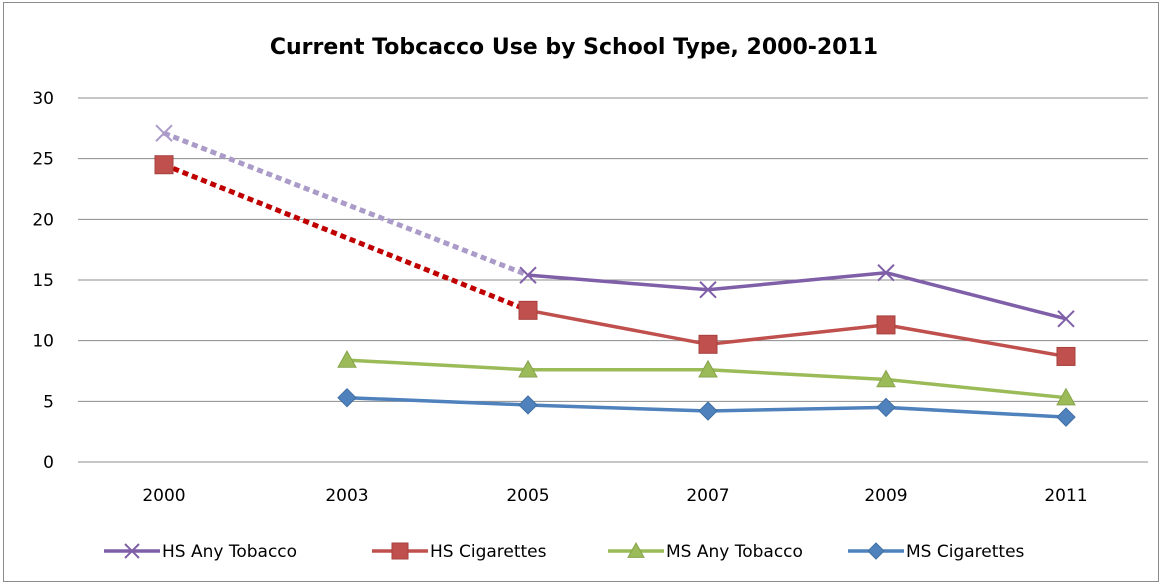  Describe the element at coordinates (1065, 496) in the screenshot. I see `x-tick-label: 2011` at that location.